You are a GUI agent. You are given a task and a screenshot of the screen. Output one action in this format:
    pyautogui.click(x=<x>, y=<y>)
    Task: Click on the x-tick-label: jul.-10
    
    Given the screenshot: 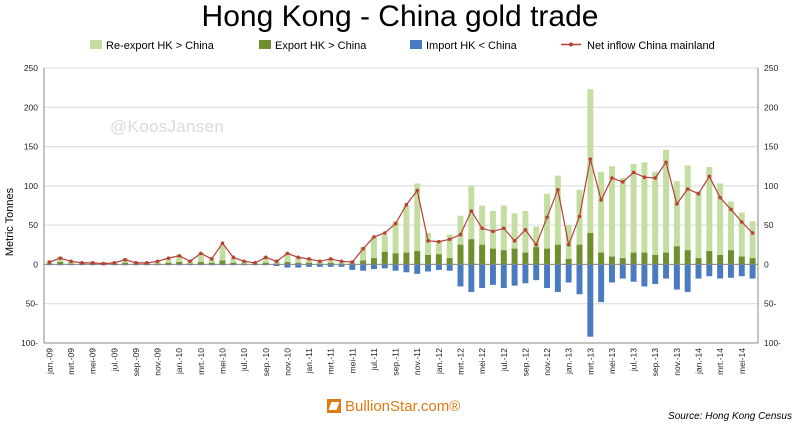 What is the action you would take?
    pyautogui.click(x=244, y=360)
    